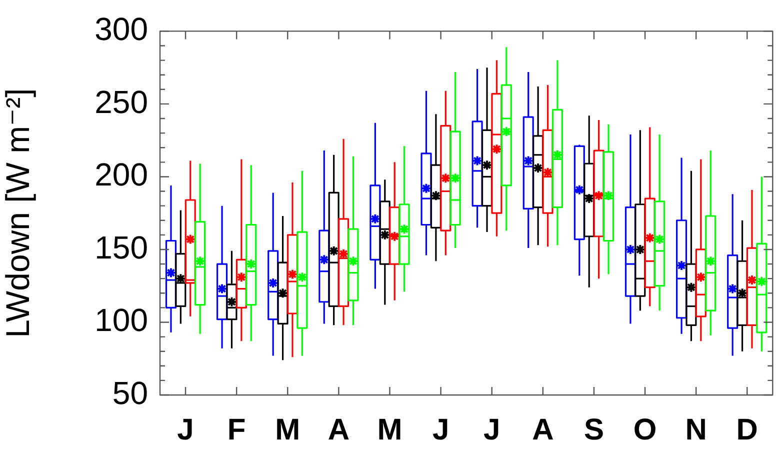 This screenshot has width=776, height=467. What do you see at coordinates (747, 429) in the screenshot?
I see `x-tick-label: D` at bounding box center [747, 429].